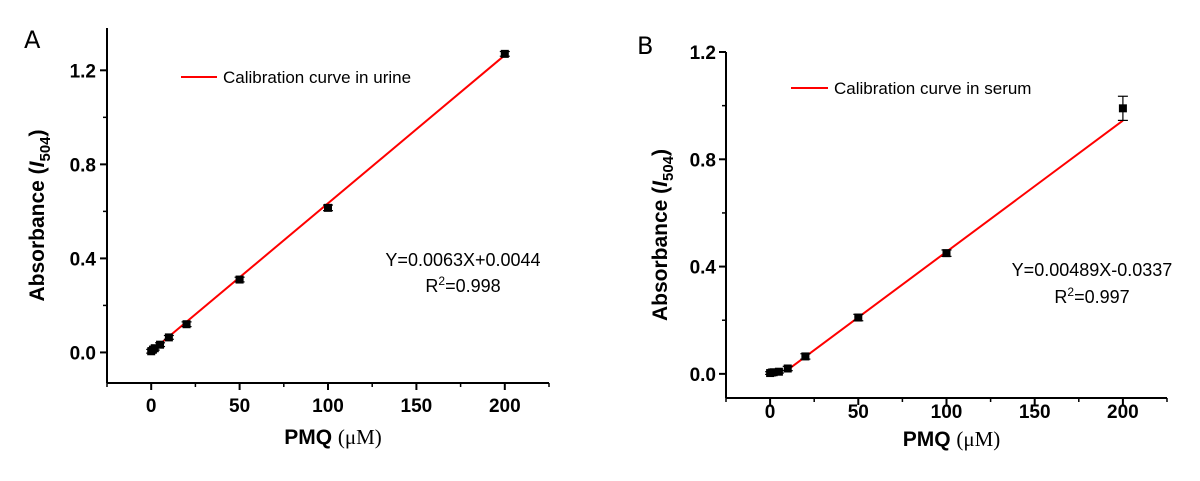 Image resolution: width=1200 pixels, height=481 pixels. What do you see at coordinates (37, 234) in the screenshot?
I see `panel-a-y-axis-title-main: Absorbance (` at bounding box center [37, 234].